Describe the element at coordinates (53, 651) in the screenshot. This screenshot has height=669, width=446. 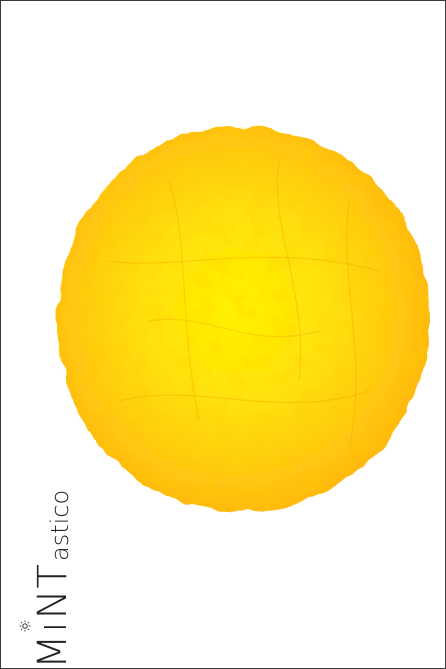
I see `logo-letter-m: M` at that location.